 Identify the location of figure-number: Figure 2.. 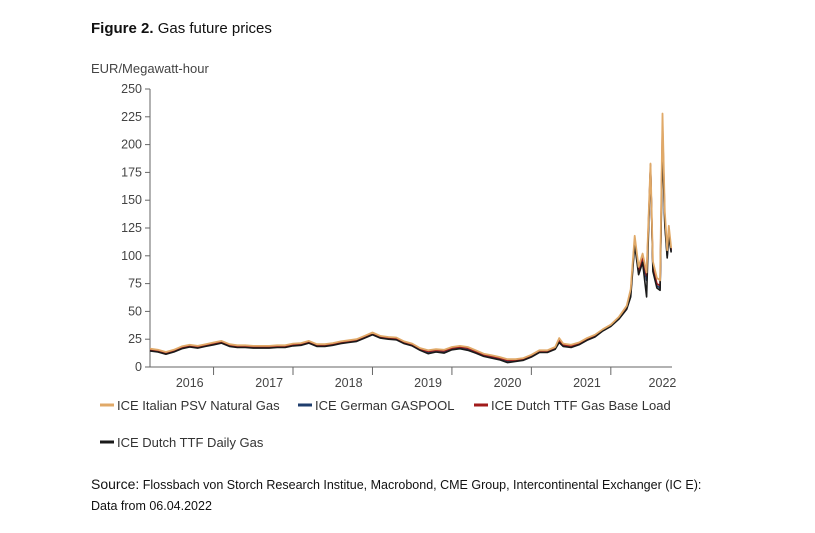
(122, 28).